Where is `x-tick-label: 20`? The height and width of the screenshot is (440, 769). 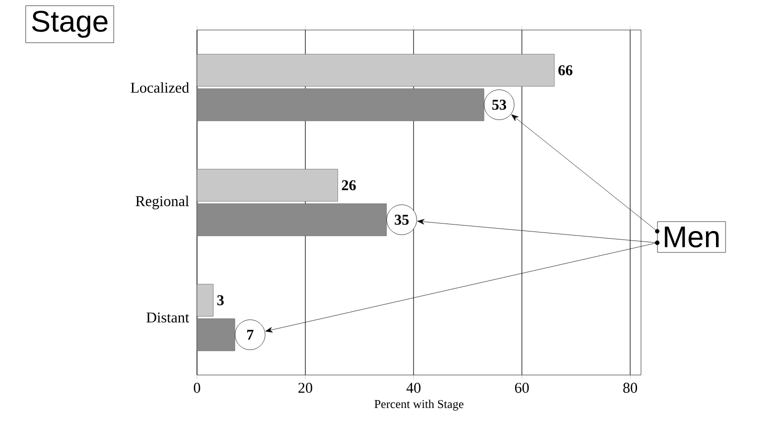 x-tick-label: 20 is located at coordinates (305, 387).